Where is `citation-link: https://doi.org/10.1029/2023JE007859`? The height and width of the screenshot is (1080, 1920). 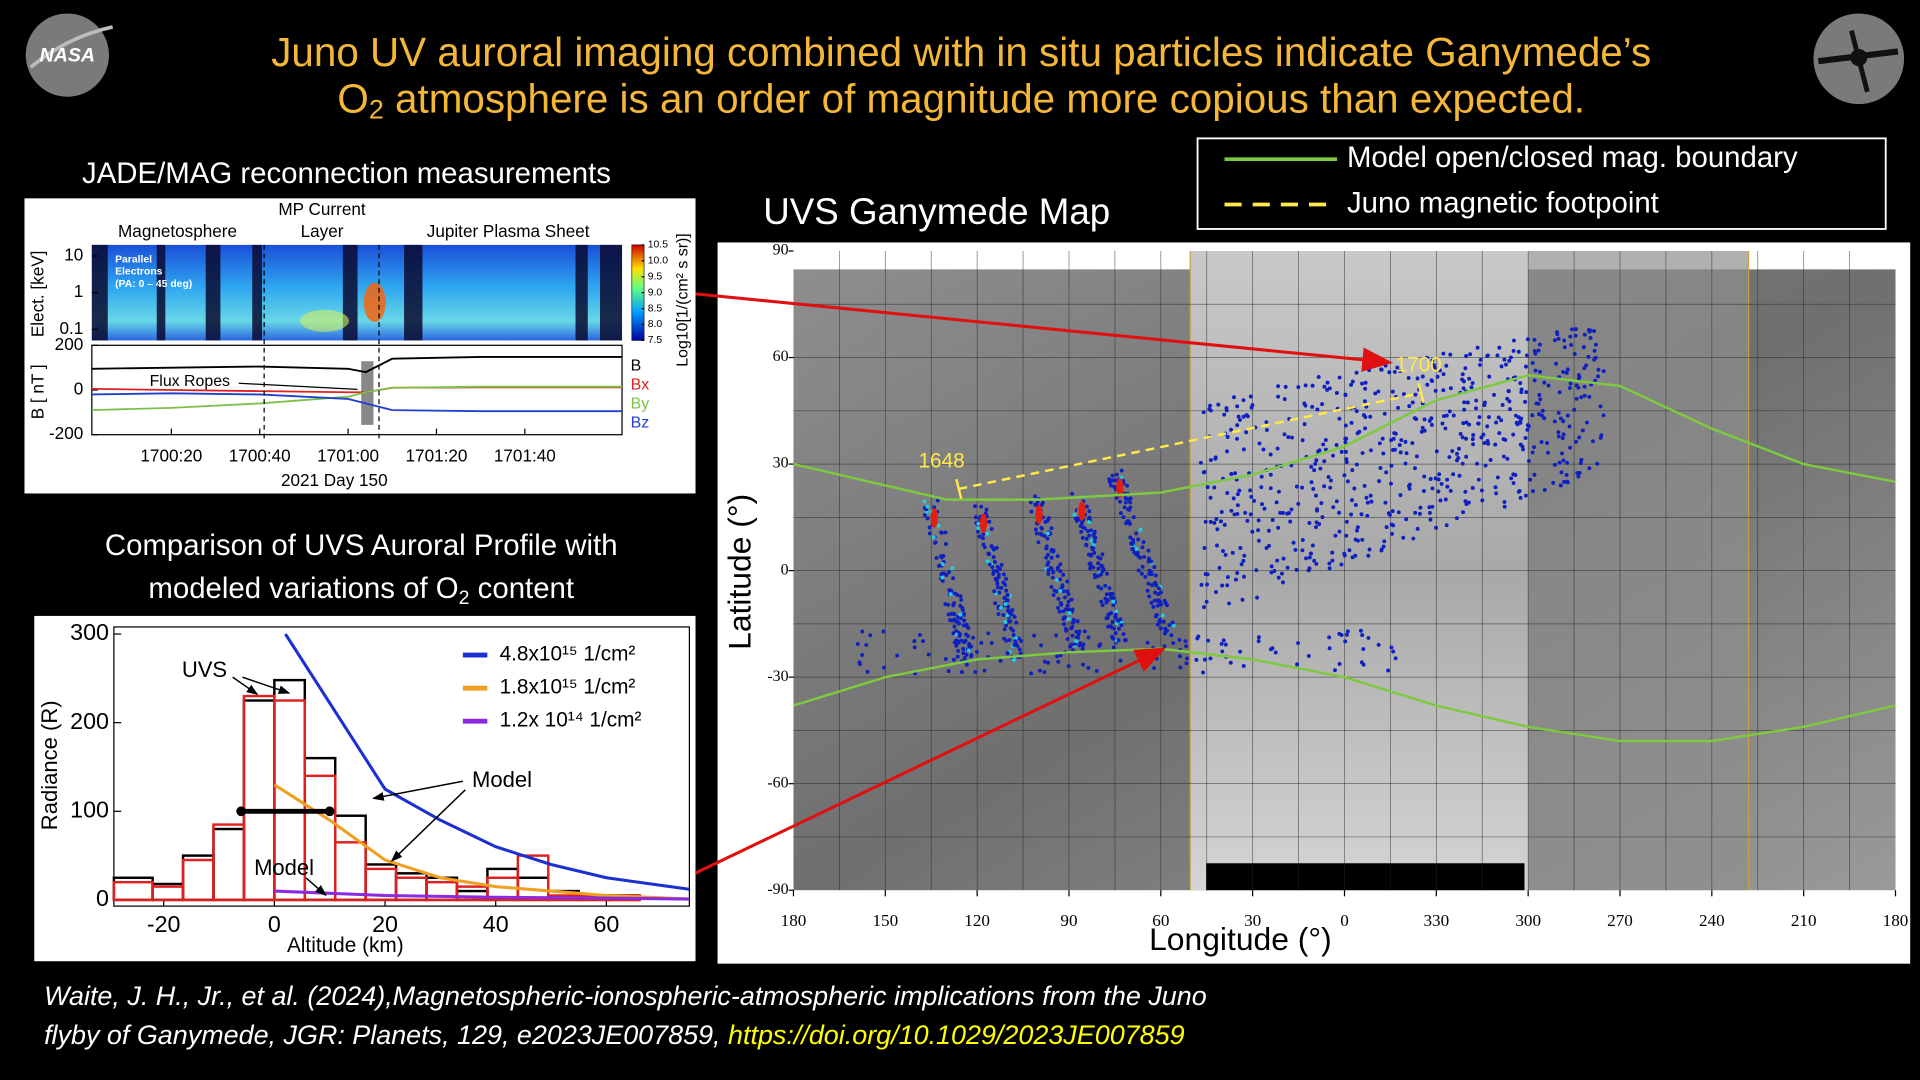
citation-link: https://doi.org/10.1029/2023JE007859 is located at coordinates (956, 1035).